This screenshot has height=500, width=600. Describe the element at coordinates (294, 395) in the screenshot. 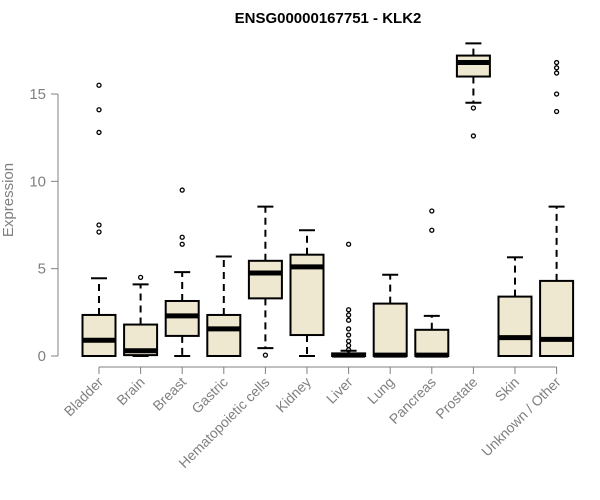

I see `x-tick-label: Kidney` at that location.